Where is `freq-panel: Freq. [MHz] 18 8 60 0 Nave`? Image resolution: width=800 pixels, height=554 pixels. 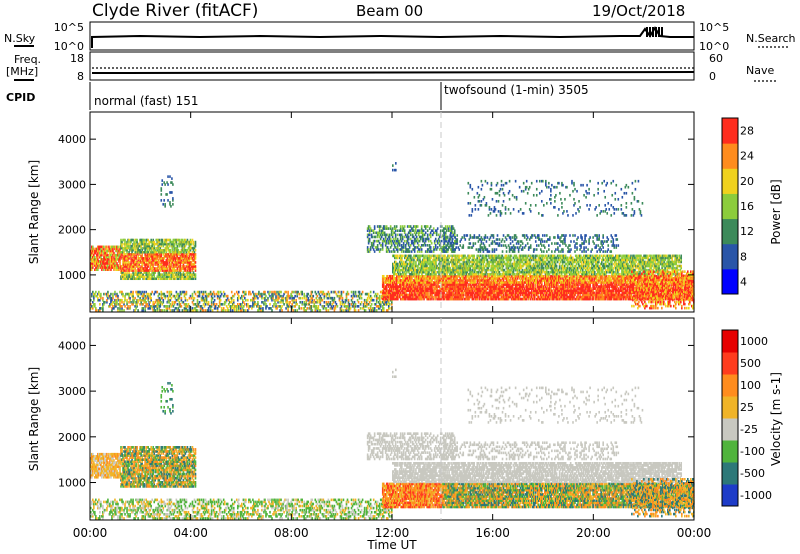
freq-panel: Freq. [MHz] 18 8 60 0 Nave is located at coordinates (391, 67).